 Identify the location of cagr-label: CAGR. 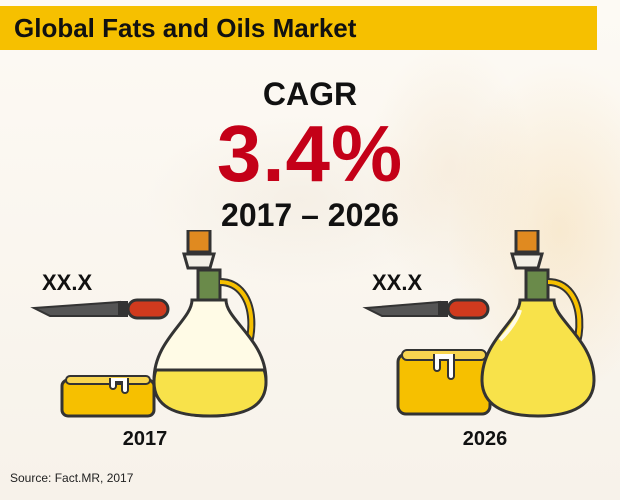
(310, 94).